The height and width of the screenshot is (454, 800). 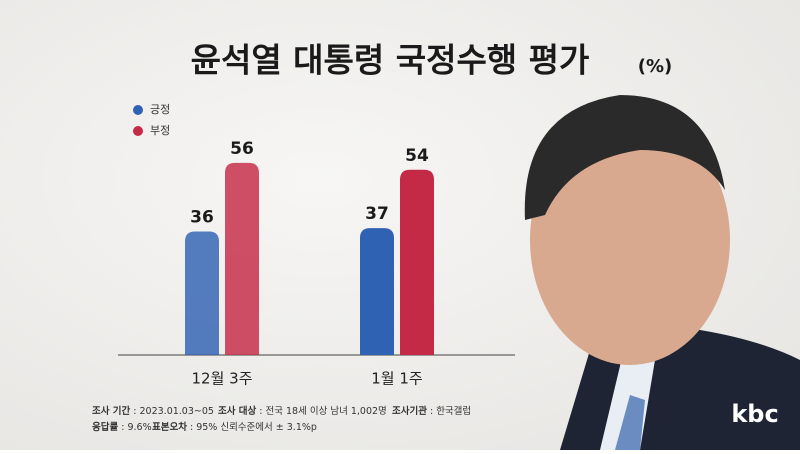 I want to click on note: 조사 대상: 전국 18세 이상 남녀 1,002명, so click(x=302, y=411).